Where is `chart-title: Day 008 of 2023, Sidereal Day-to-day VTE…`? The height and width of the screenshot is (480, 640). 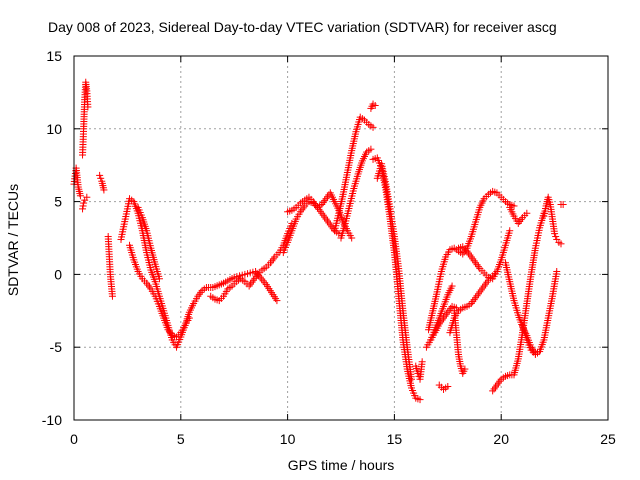 chart-title: Day 008 of 2023, Sidereal Day-to-day VTE… is located at coordinates (302, 27).